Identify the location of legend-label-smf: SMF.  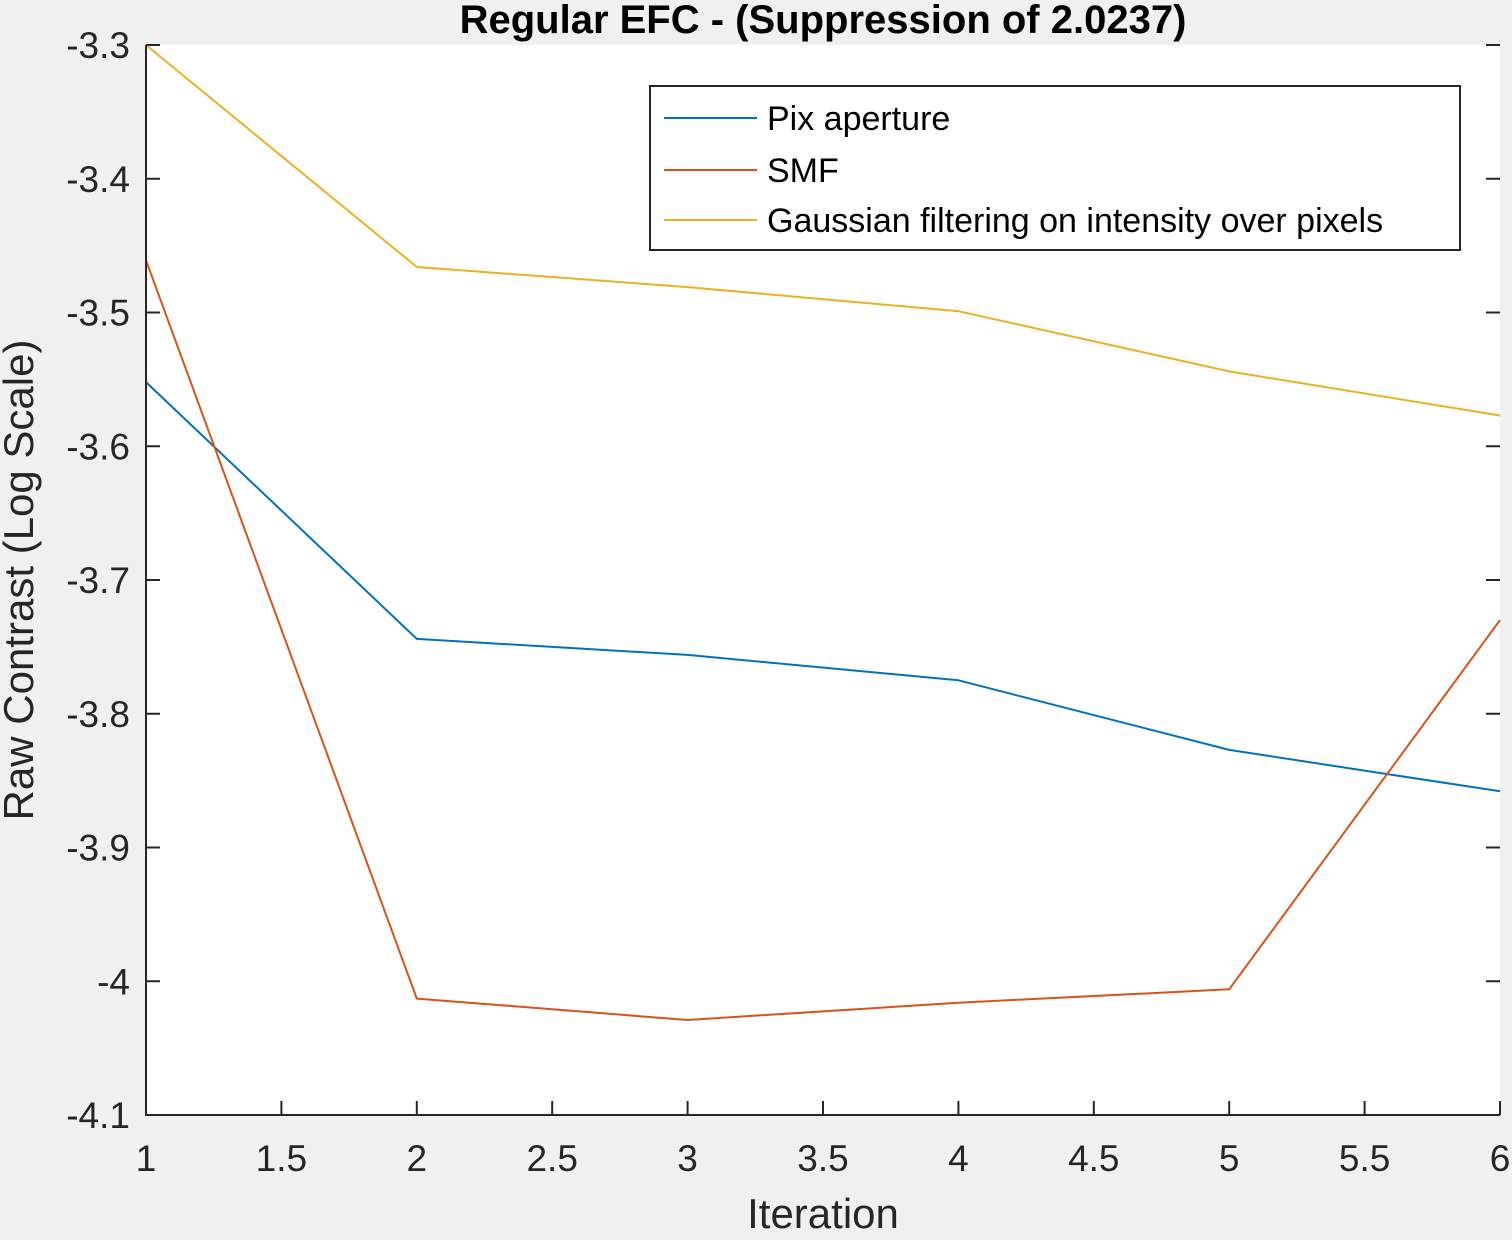
(803, 171).